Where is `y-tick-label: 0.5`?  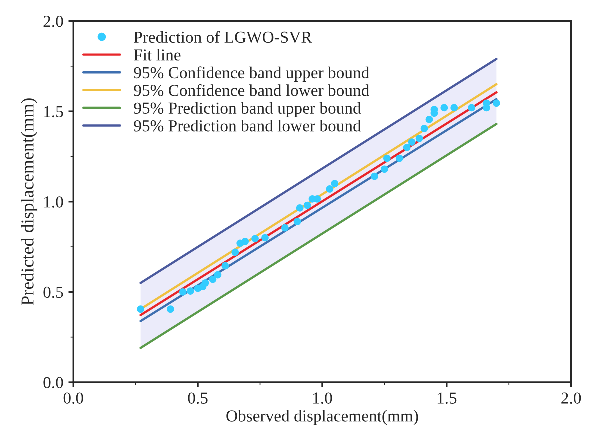 y-tick-label: 0.5 is located at coordinates (54, 292).